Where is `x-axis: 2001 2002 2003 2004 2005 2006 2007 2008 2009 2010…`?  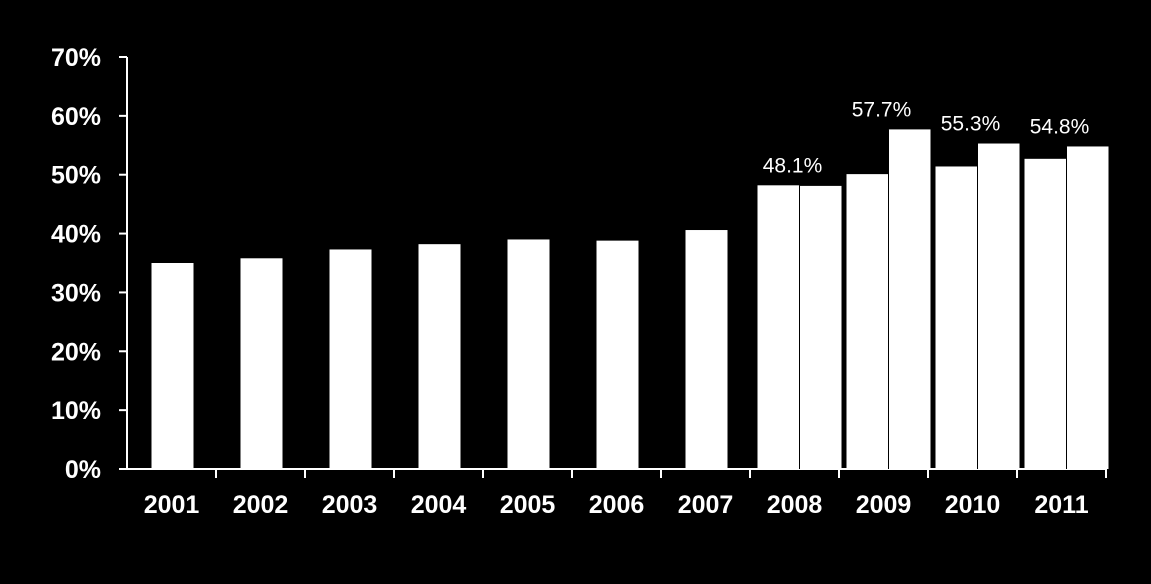
x-axis: 2001 2002 2003 2004 2005 2006 2007 2008 2009 2010… is located at coordinates (617, 493).